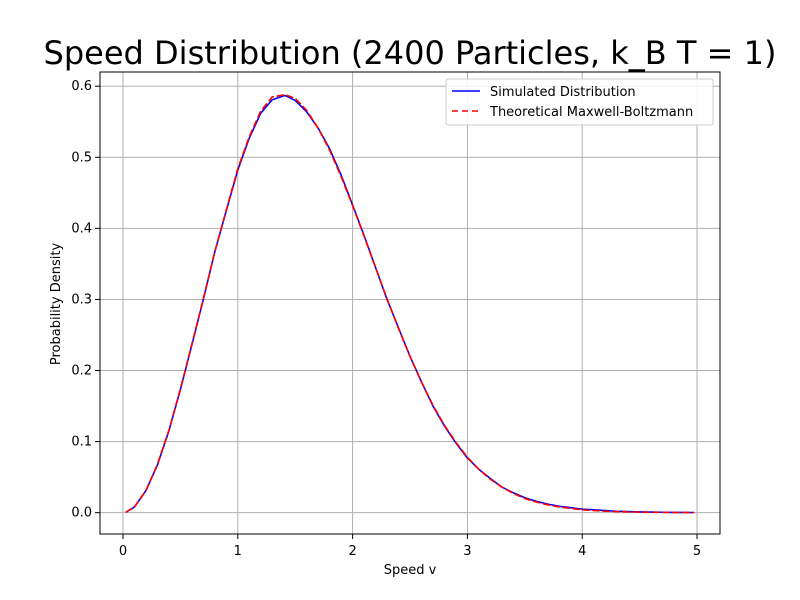 This screenshot has width=800, height=600. I want to click on legend-theoretical-label: Theoretical Maxwell-Boltzmann, so click(591, 112).